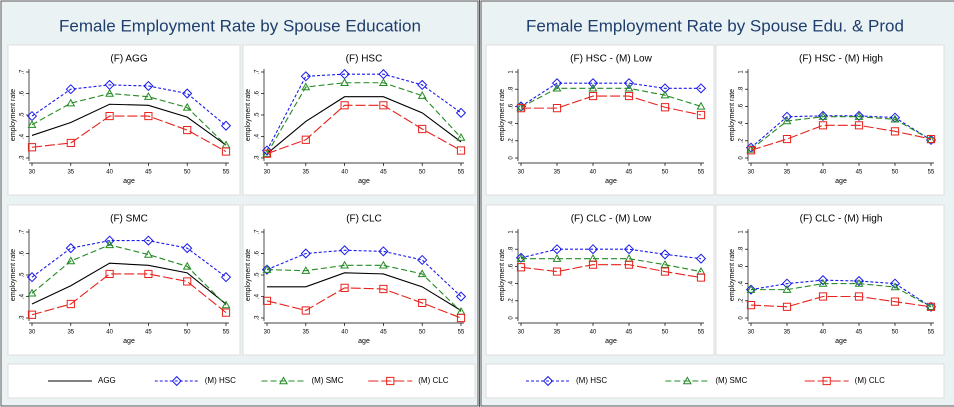  I want to click on chart-title: (F) AGG, so click(128, 59).